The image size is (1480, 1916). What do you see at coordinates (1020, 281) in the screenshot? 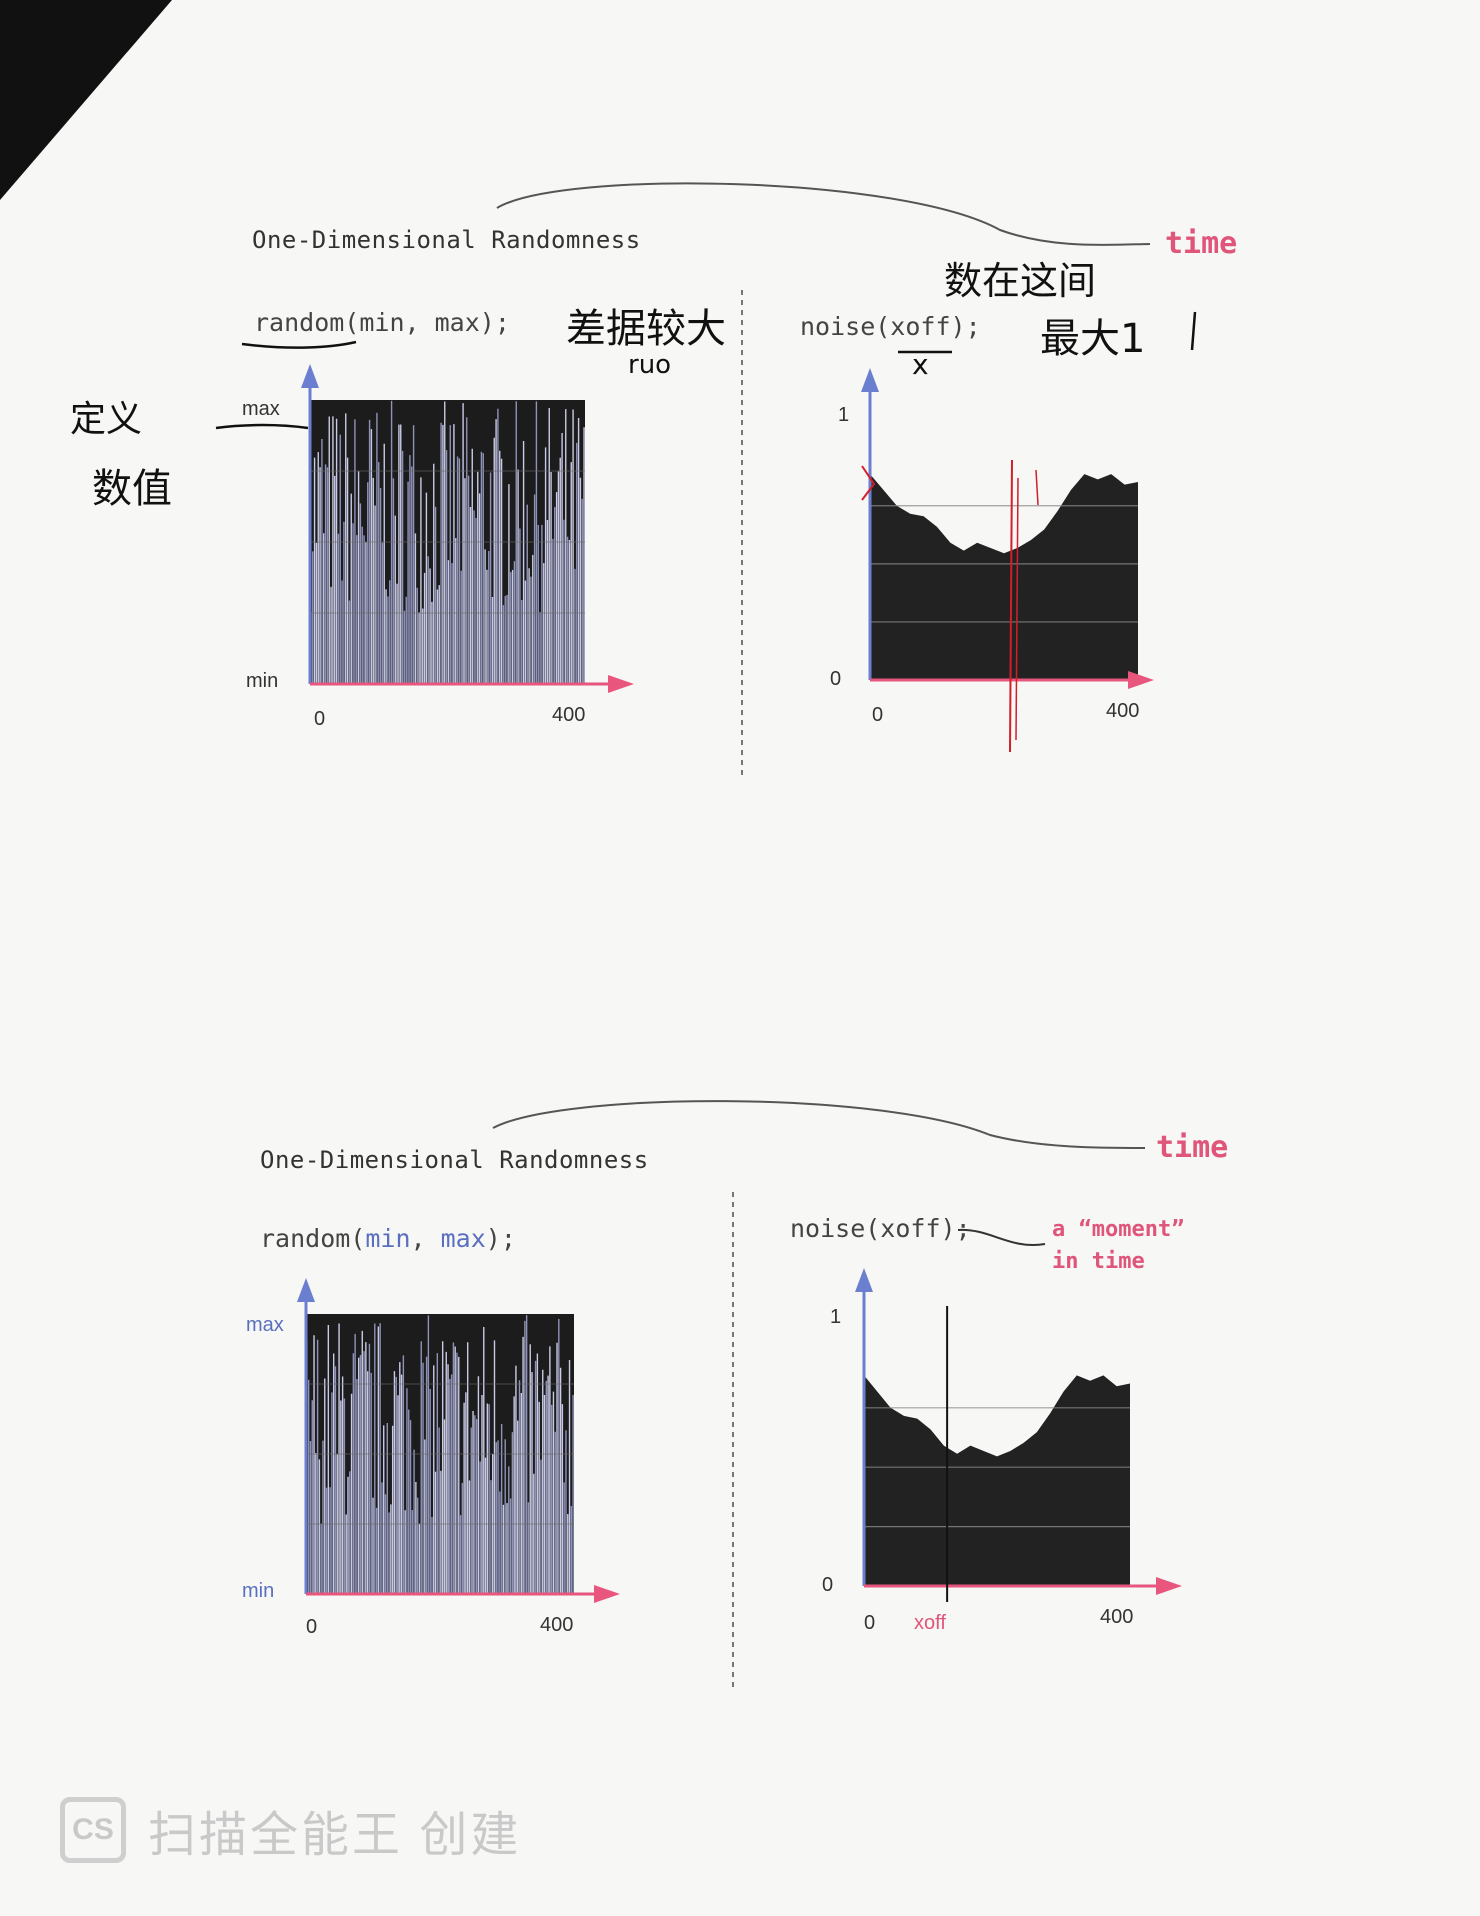
I see `note-time-1: 数在这间` at bounding box center [1020, 281].